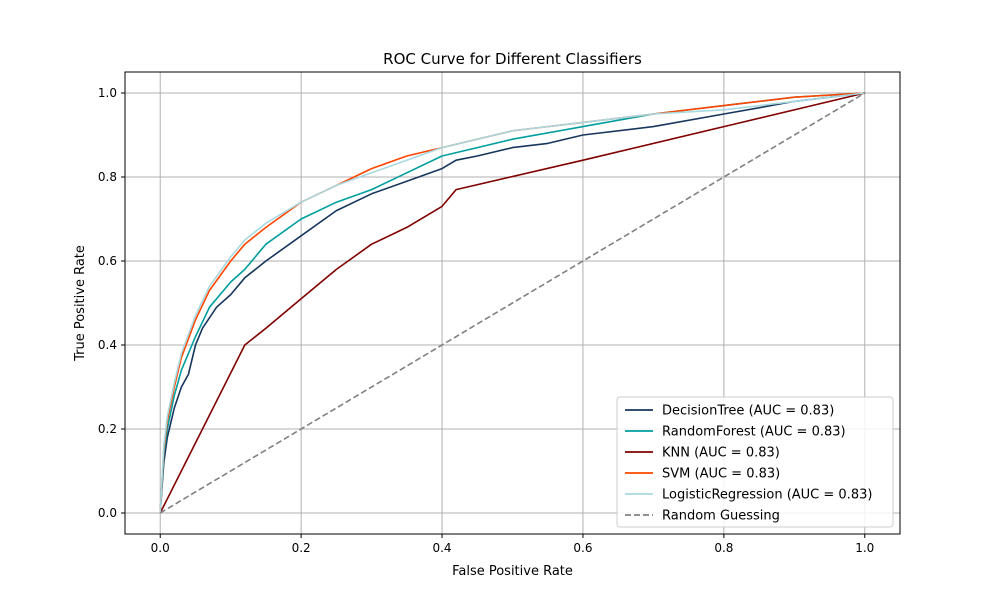 This screenshot has height=605, width=1000. What do you see at coordinates (107, 177) in the screenshot?
I see `y-tick-label: 0.8` at bounding box center [107, 177].